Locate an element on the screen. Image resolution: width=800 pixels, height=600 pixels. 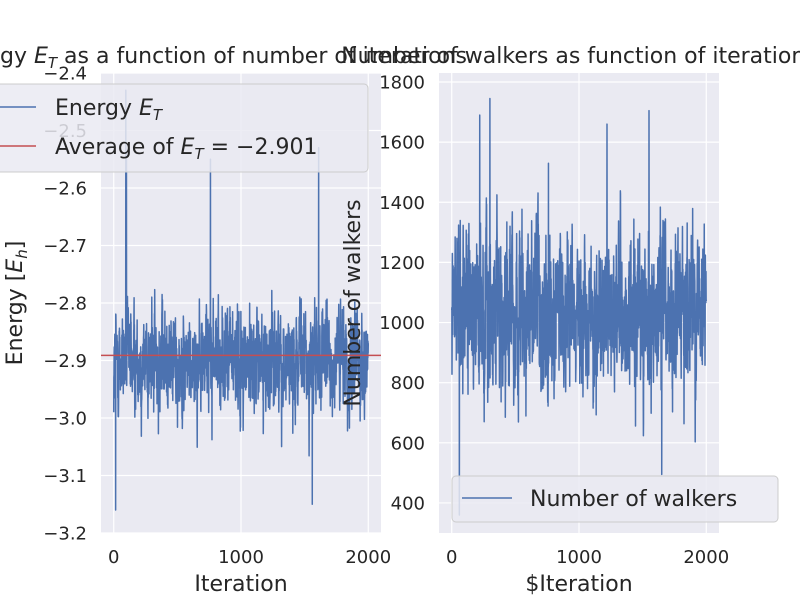
legend-entry: Energy ET is located at coordinates (109, 110).